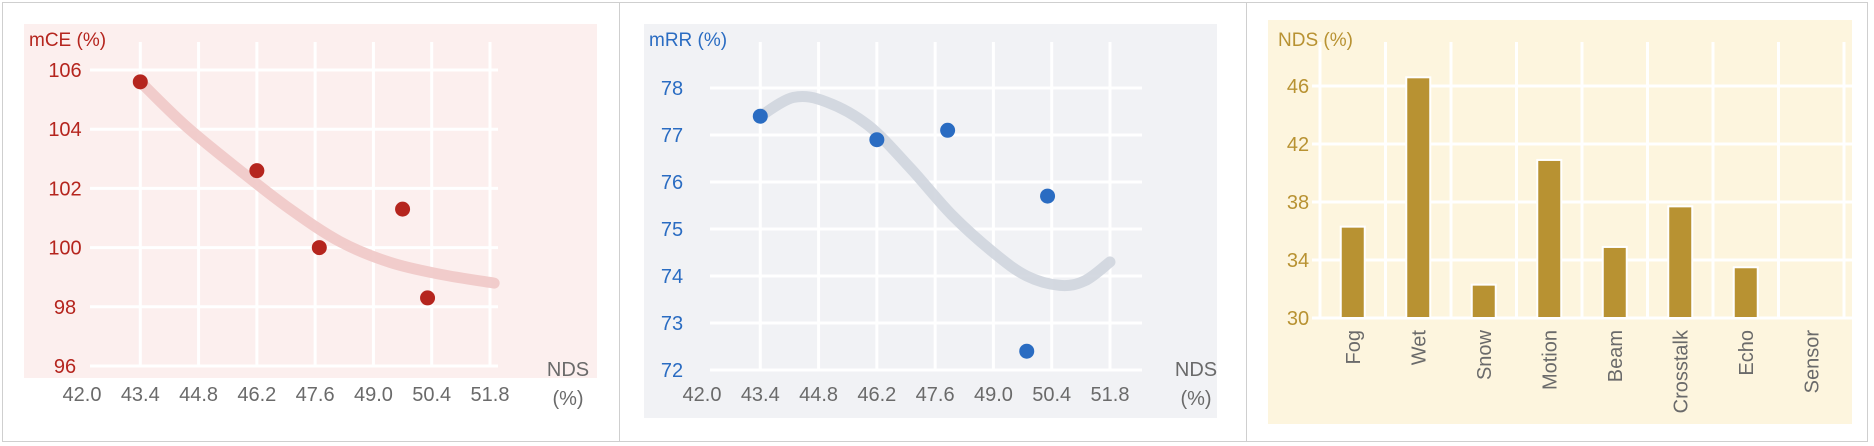 The width and height of the screenshot is (1874, 446). What do you see at coordinates (1550, 360) in the screenshot?
I see `category-label: Motion` at bounding box center [1550, 360].